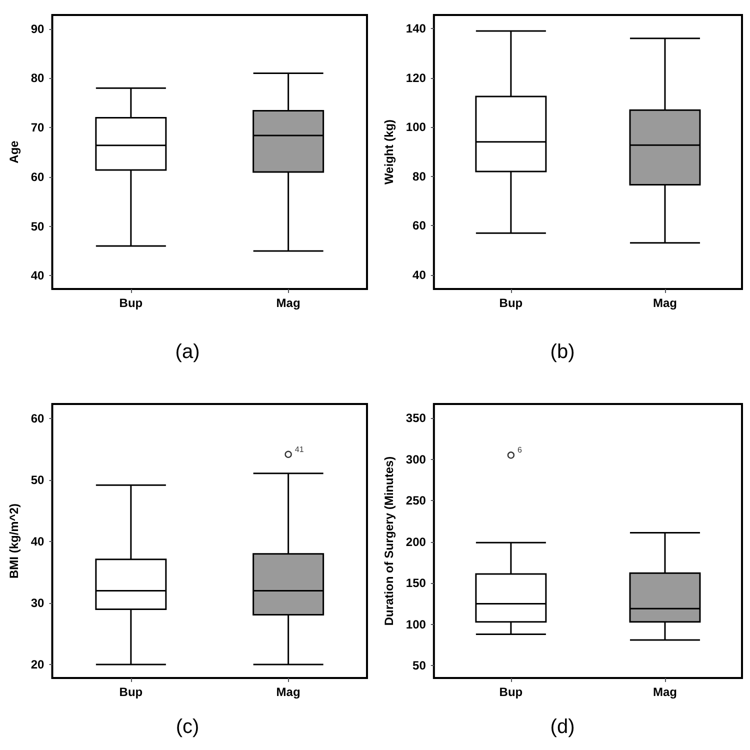 The image size is (750, 750). Describe the element at coordinates (416, 583) in the screenshot. I see `y-tick-label: 150` at that location.